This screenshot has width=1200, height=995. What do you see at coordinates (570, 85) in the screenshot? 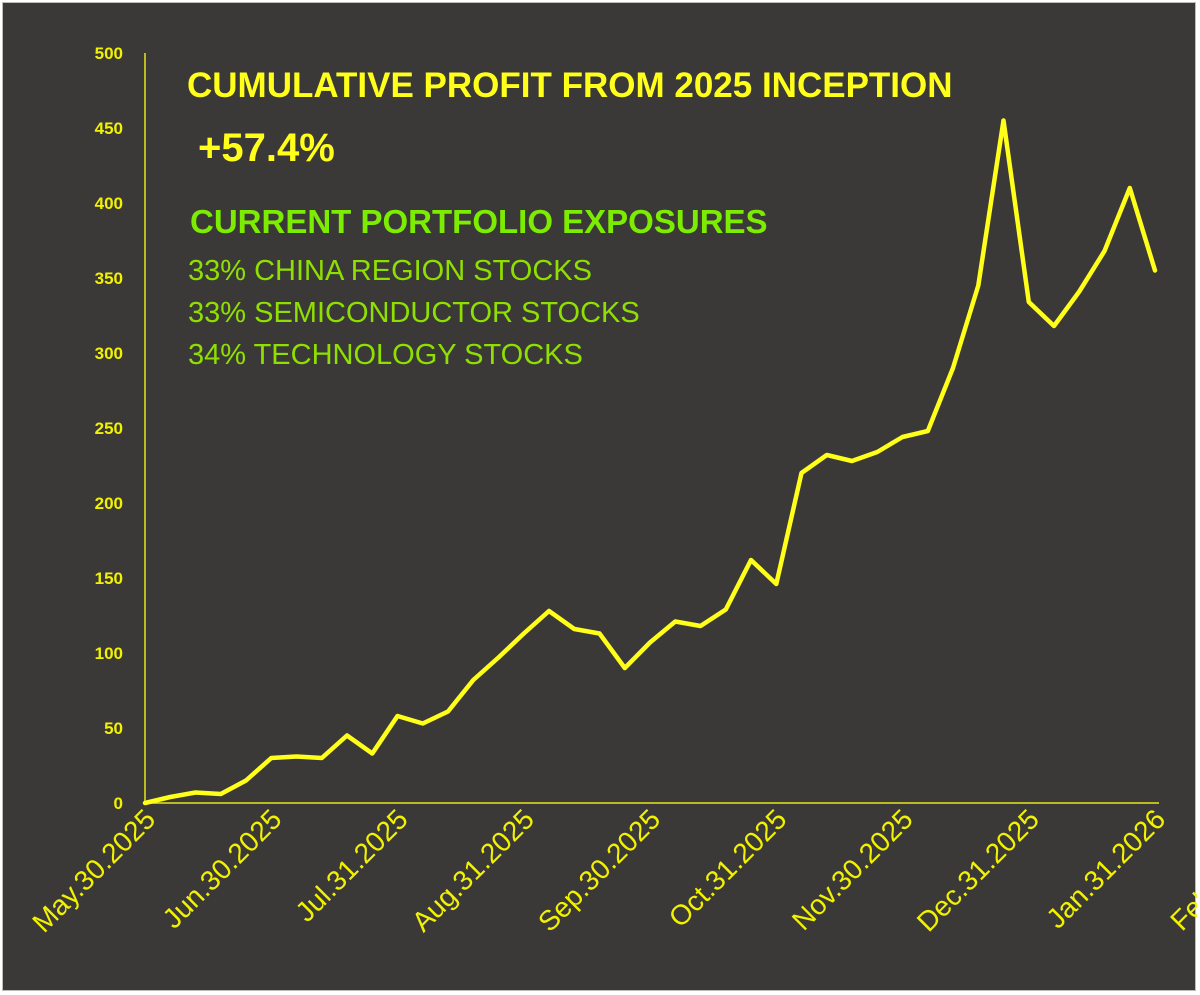
I see `chart-title: CUMULATIVE PROFIT FROM 2025 INCEPTION` at bounding box center [570, 85].